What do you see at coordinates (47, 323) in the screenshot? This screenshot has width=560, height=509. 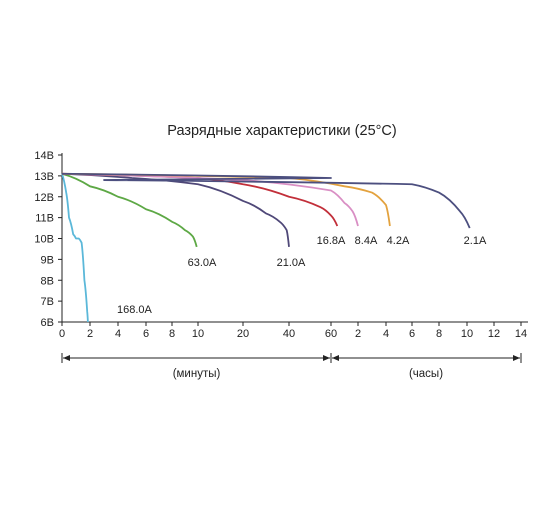 I see `y-tick-label: 6В` at bounding box center [47, 323].